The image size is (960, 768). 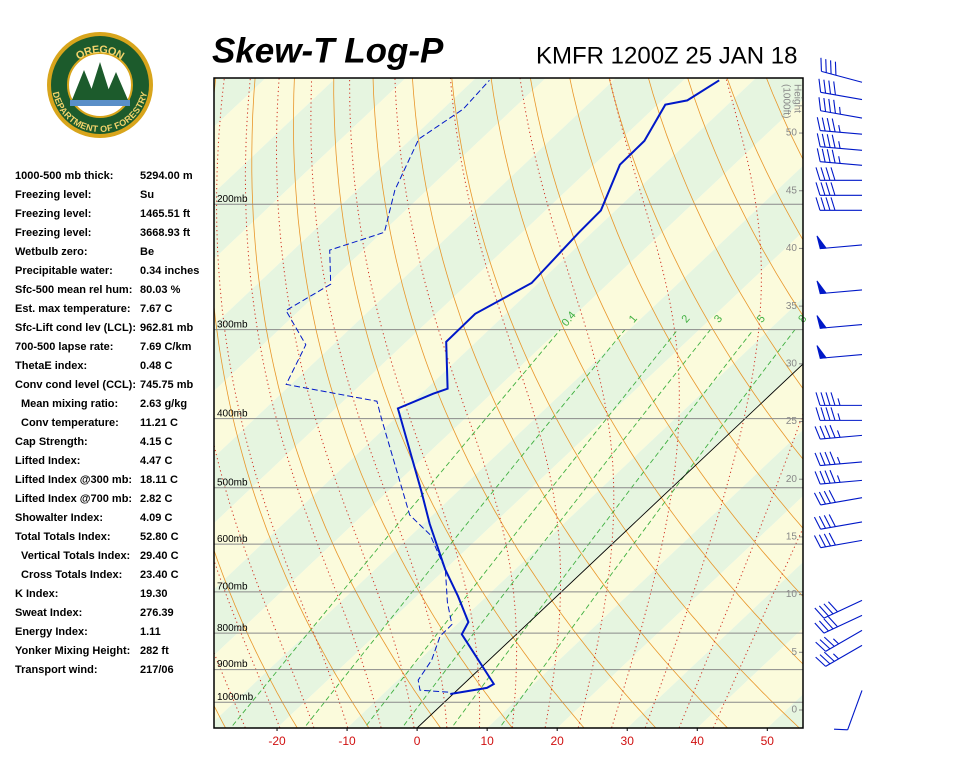 What do you see at coordinates (69, 404) in the screenshot?
I see `index-label: Mean mixing ratio:` at bounding box center [69, 404].